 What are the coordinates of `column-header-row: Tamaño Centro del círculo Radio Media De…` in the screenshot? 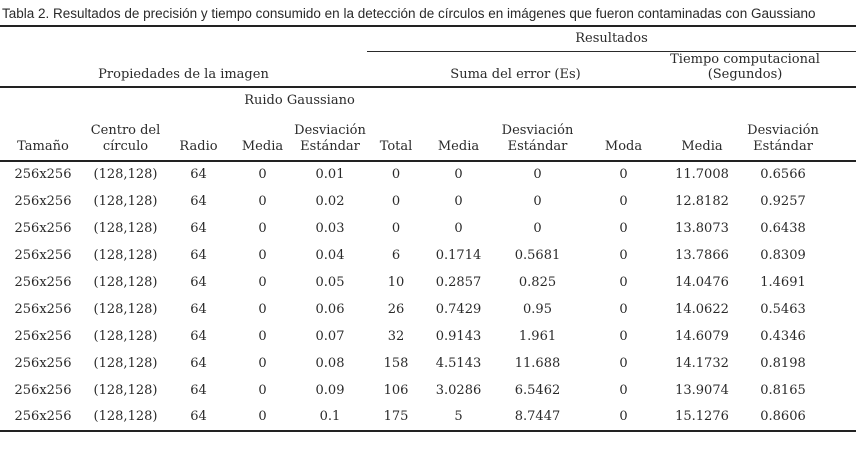 It's located at (428, 137).